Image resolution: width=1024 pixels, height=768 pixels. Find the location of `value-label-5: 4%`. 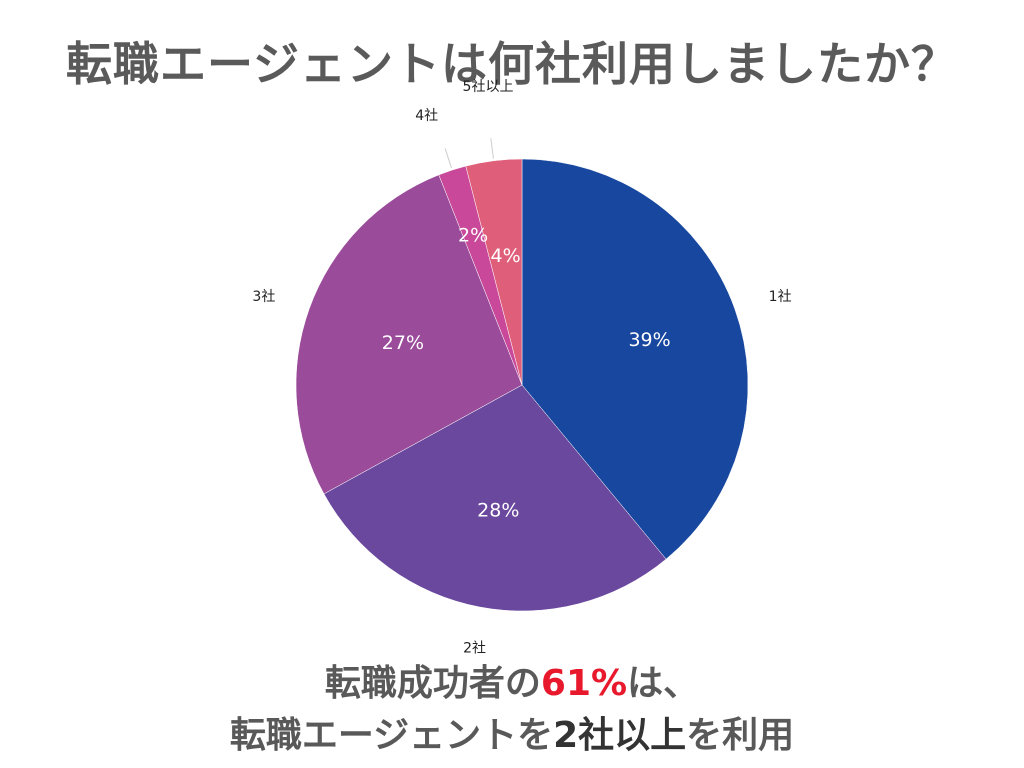

value-label-5: 4% is located at coordinates (505, 256).